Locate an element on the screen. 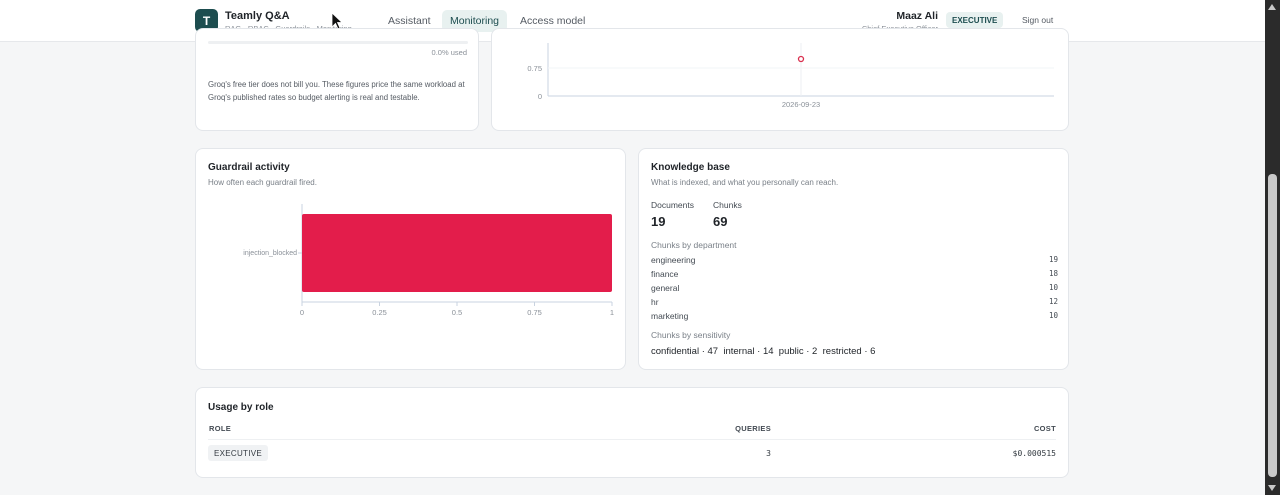  guardrail-x-tick-label: 0 is located at coordinates (302, 312).